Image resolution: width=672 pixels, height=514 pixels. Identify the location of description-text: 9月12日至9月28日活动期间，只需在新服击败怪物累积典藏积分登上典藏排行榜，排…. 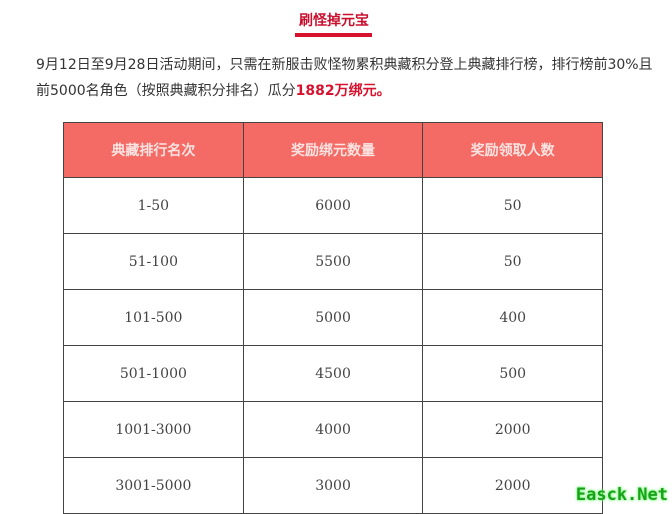
(344, 78).